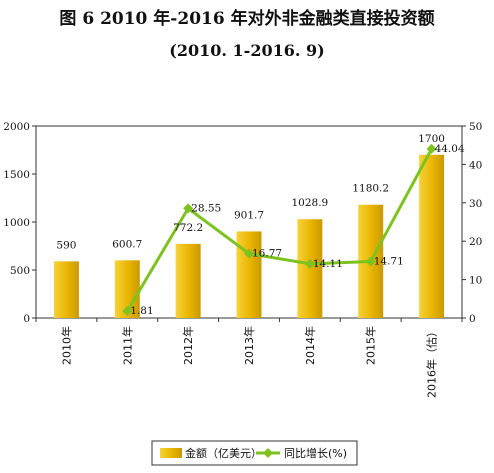 The height and width of the screenshot is (473, 494). Describe the element at coordinates (188, 345) in the screenshot. I see `x-axis-category-label: 2012年` at that location.